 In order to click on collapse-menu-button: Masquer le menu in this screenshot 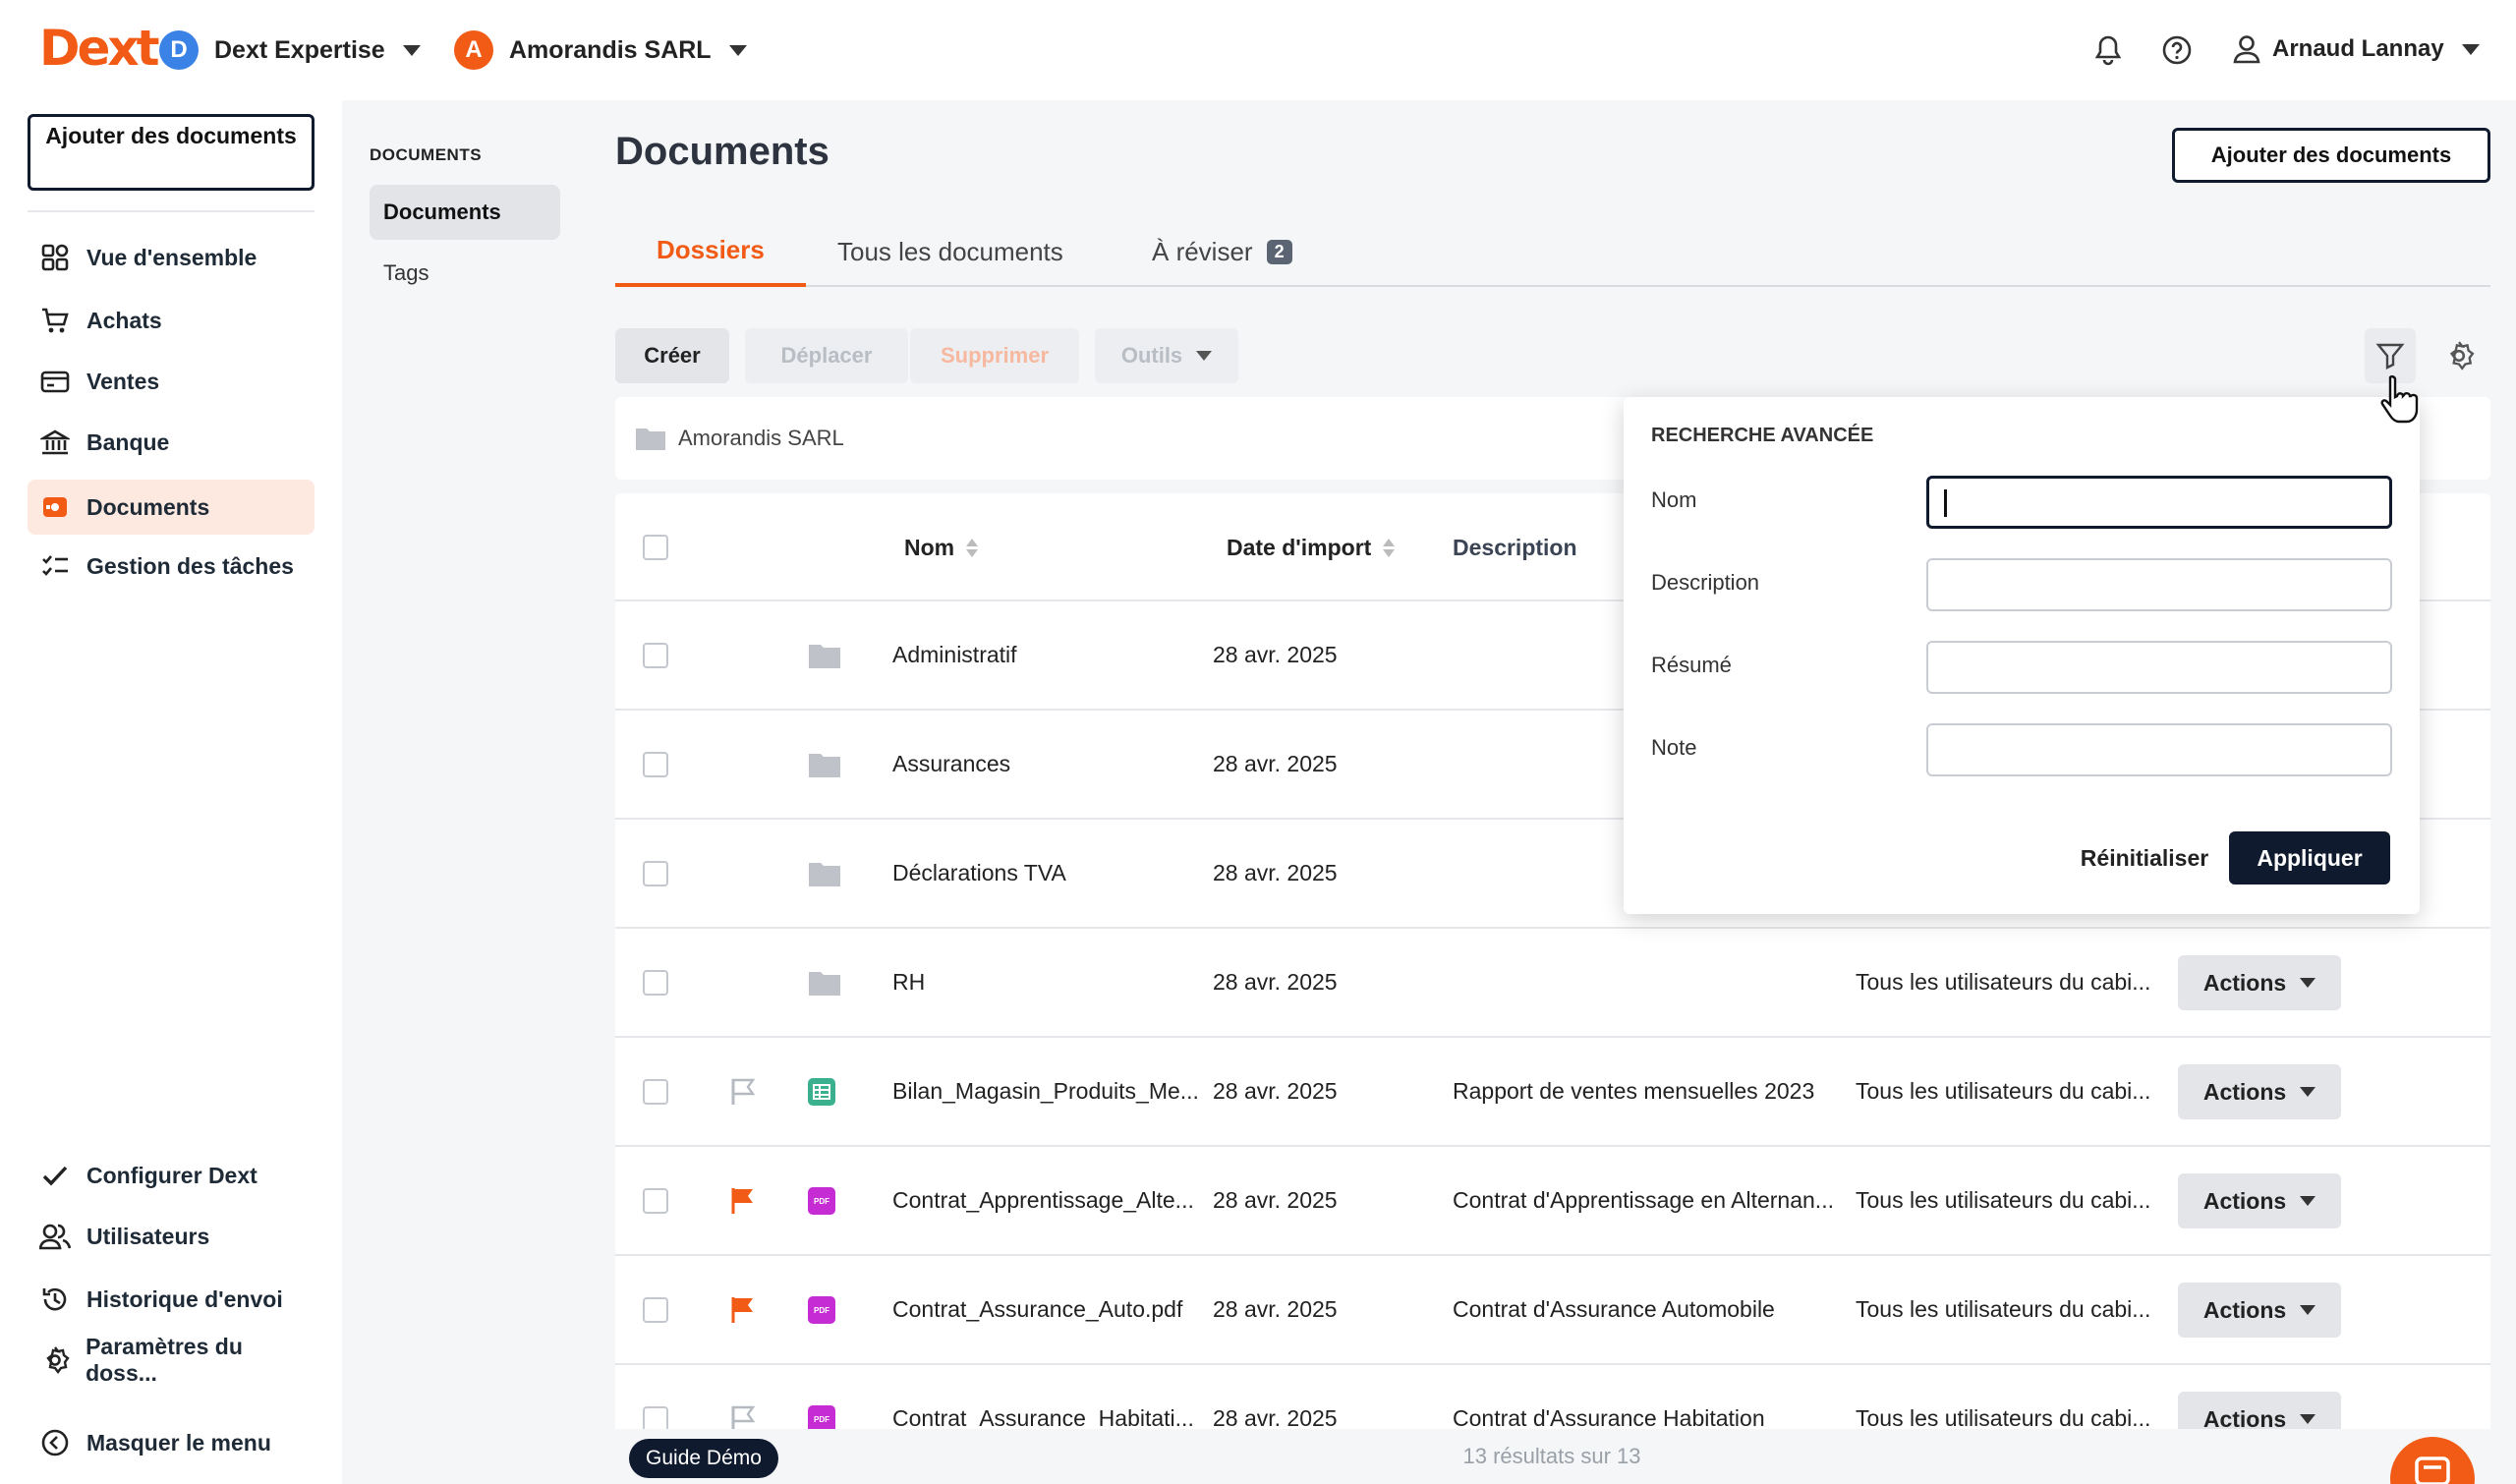, I will do `click(171, 1442)`.